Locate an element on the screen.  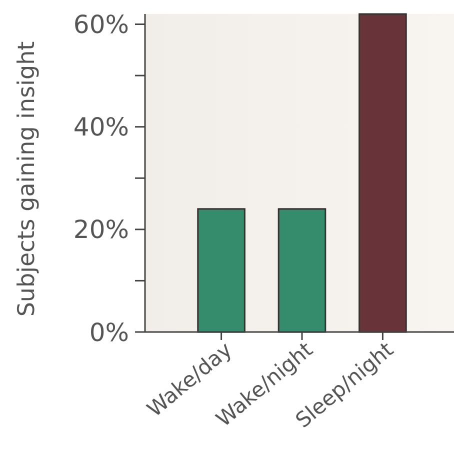
y-tick-label: 0% is located at coordinates (109, 332).